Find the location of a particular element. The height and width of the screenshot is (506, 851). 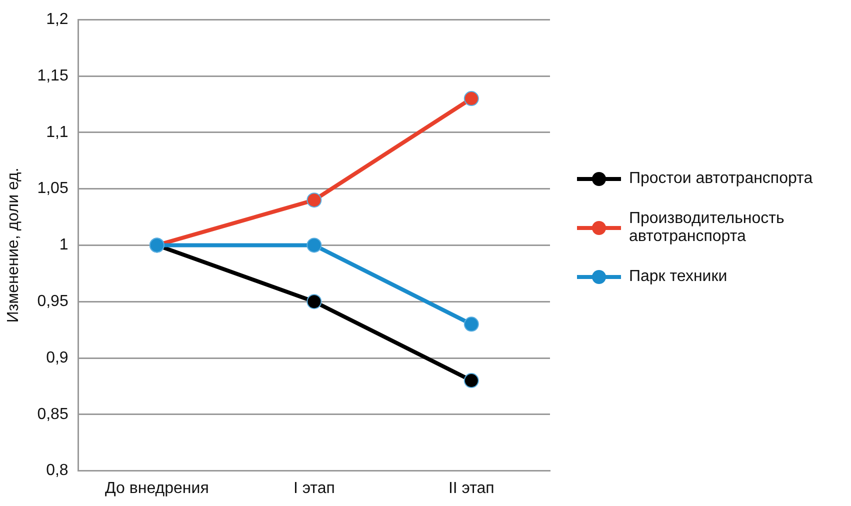

y-axis-title: Изменение, доли ед. is located at coordinates (13, 245).